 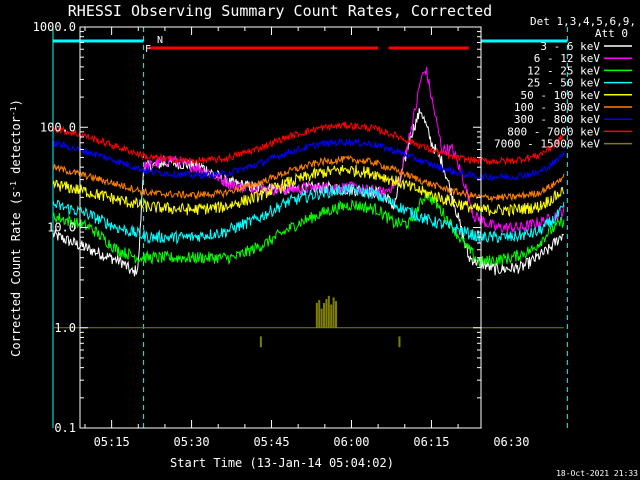 What do you see at coordinates (13, 111) in the screenshot?
I see `y-axis-label-sup2: -1` at bounding box center [13, 111].